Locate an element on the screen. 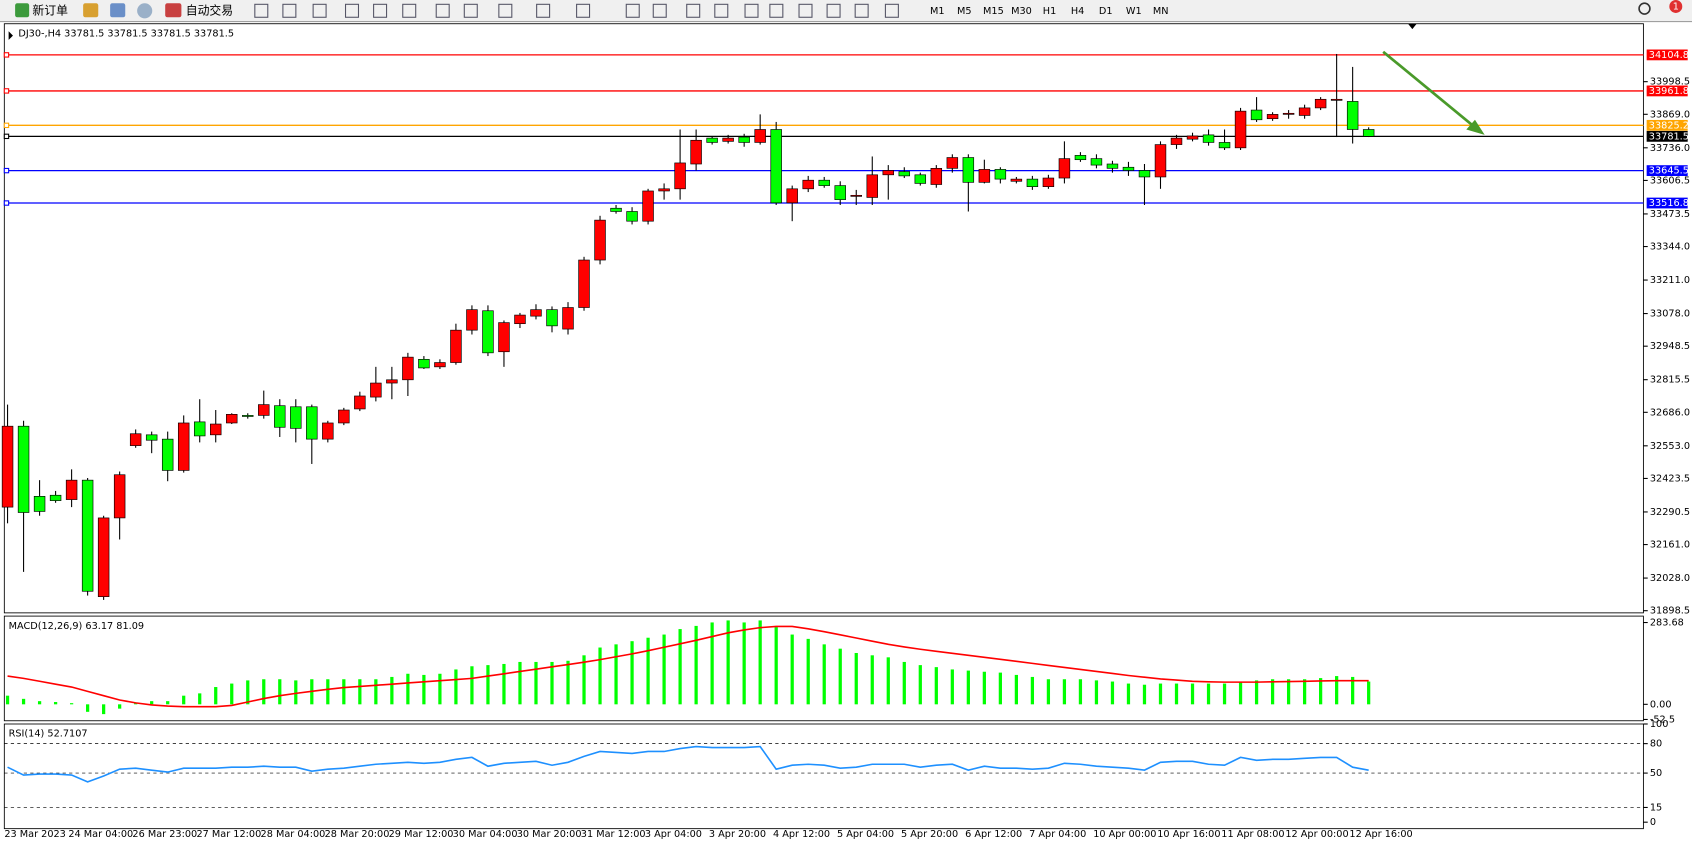 Image resolution: width=1692 pixels, height=847 pixels. new-order-icon is located at coordinates (22, 10).